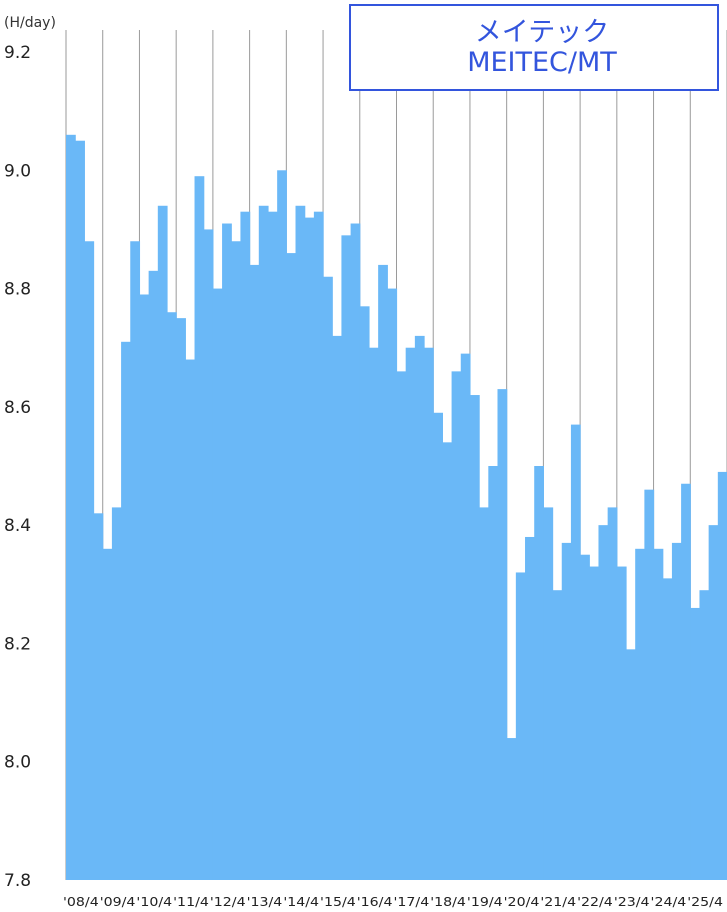  What do you see at coordinates (669, 901) in the screenshot?
I see `x-tick-label: '24/4` at bounding box center [669, 901].